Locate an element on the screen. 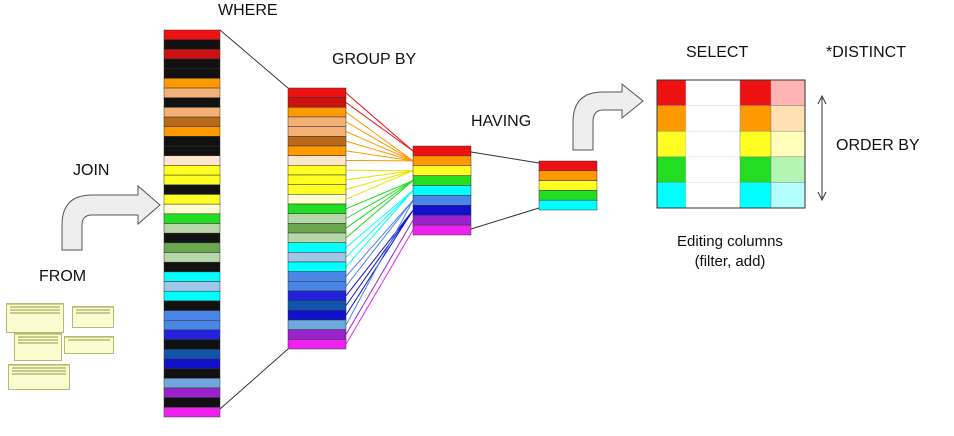 Image resolution: width=954 pixels, height=436 pixels. select-label: SELECT is located at coordinates (717, 53).